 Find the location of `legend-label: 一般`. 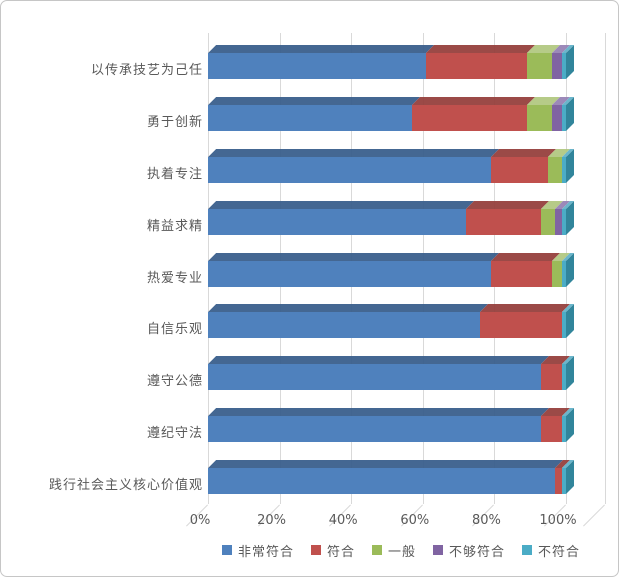

legend-label: 一般 is located at coordinates (401, 552).